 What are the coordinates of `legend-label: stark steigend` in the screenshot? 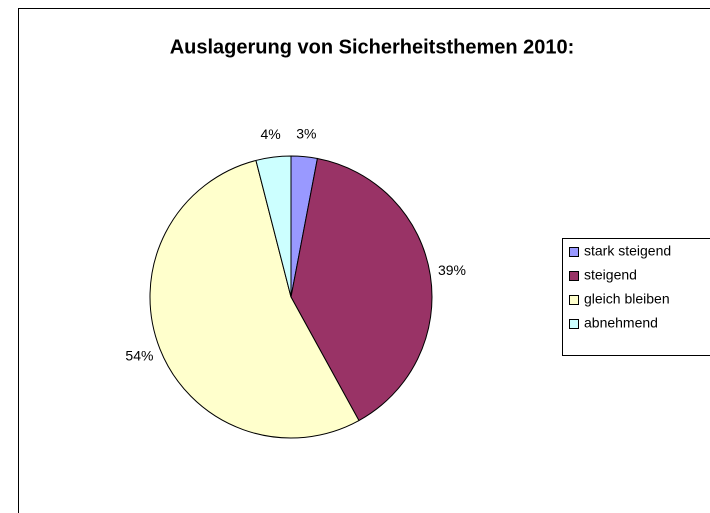 It's located at (627, 251).